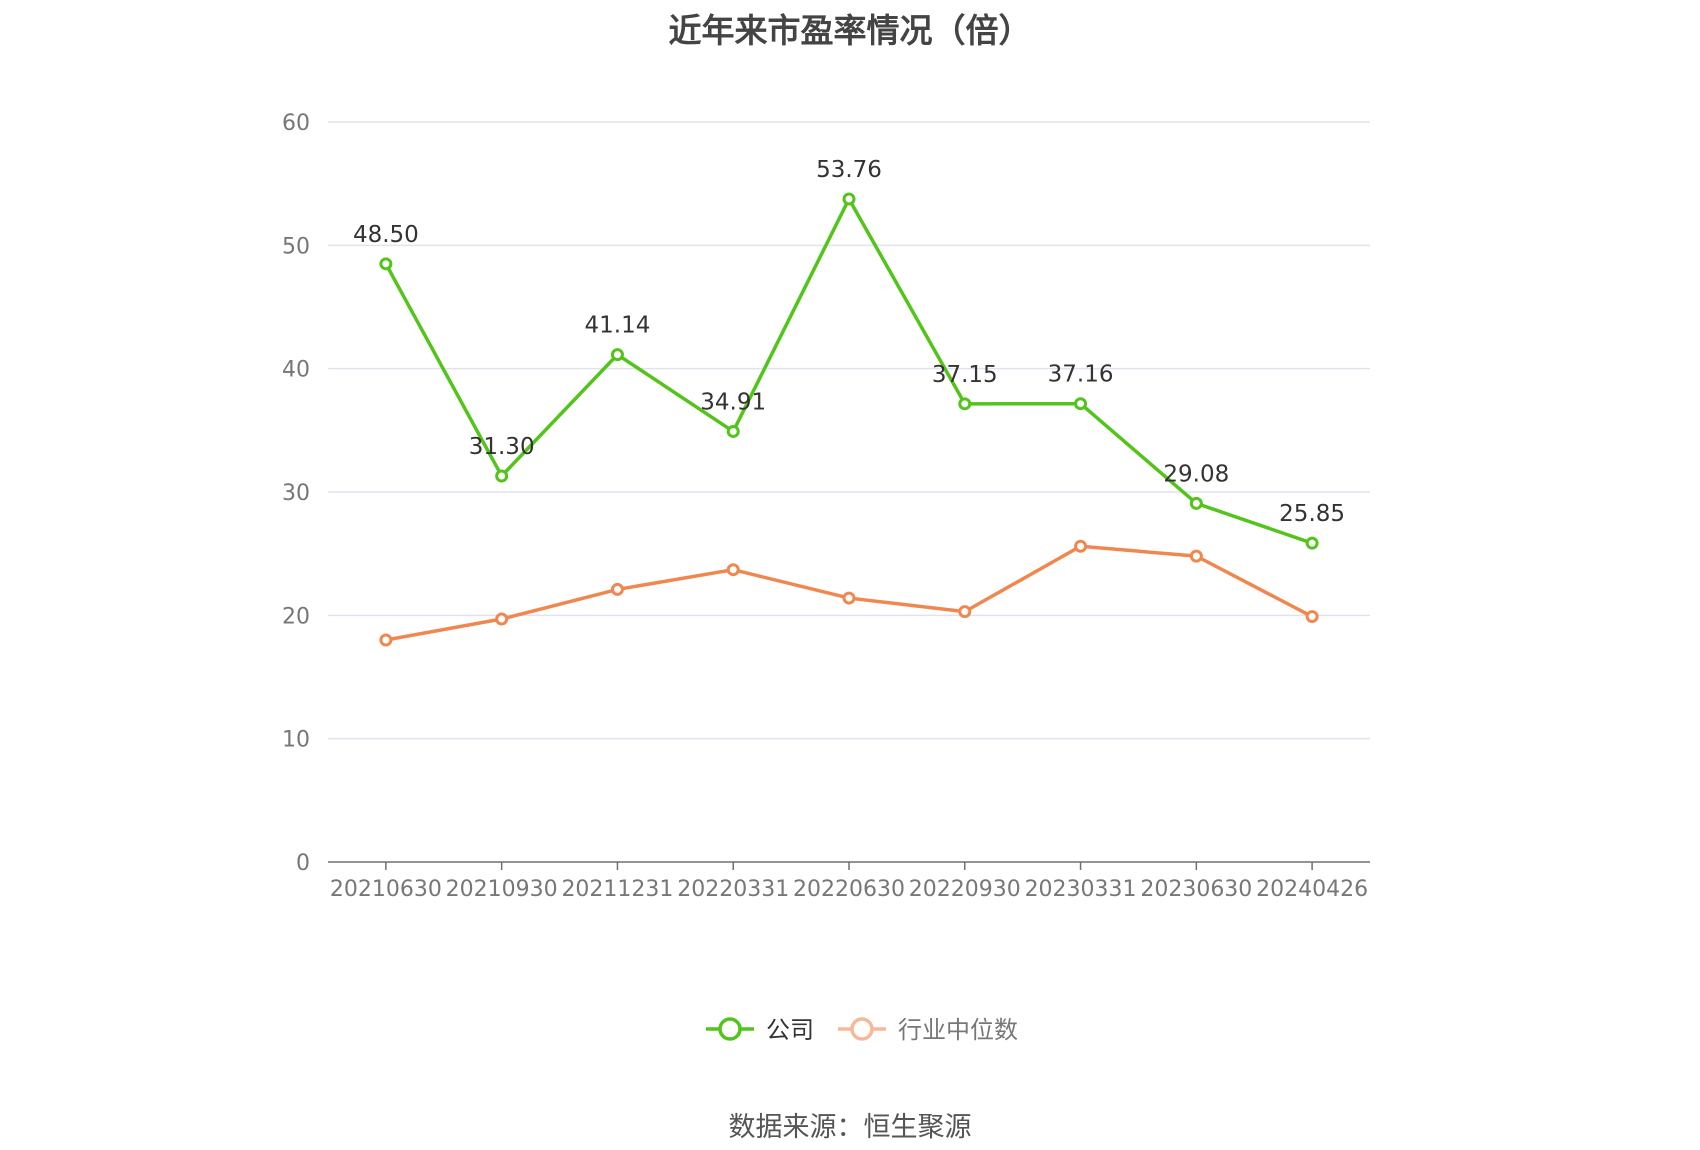 This screenshot has width=1700, height=1150. What do you see at coordinates (386, 235) in the screenshot?
I see `data-label: 48.50` at bounding box center [386, 235].